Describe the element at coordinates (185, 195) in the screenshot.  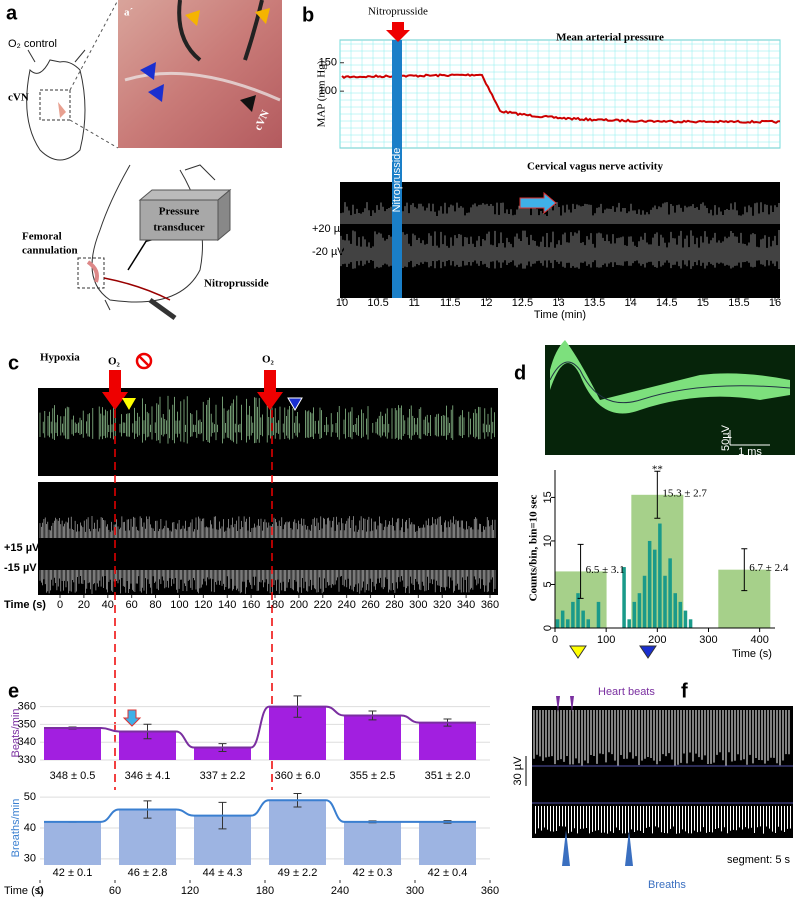
I see `box-top` at that location.